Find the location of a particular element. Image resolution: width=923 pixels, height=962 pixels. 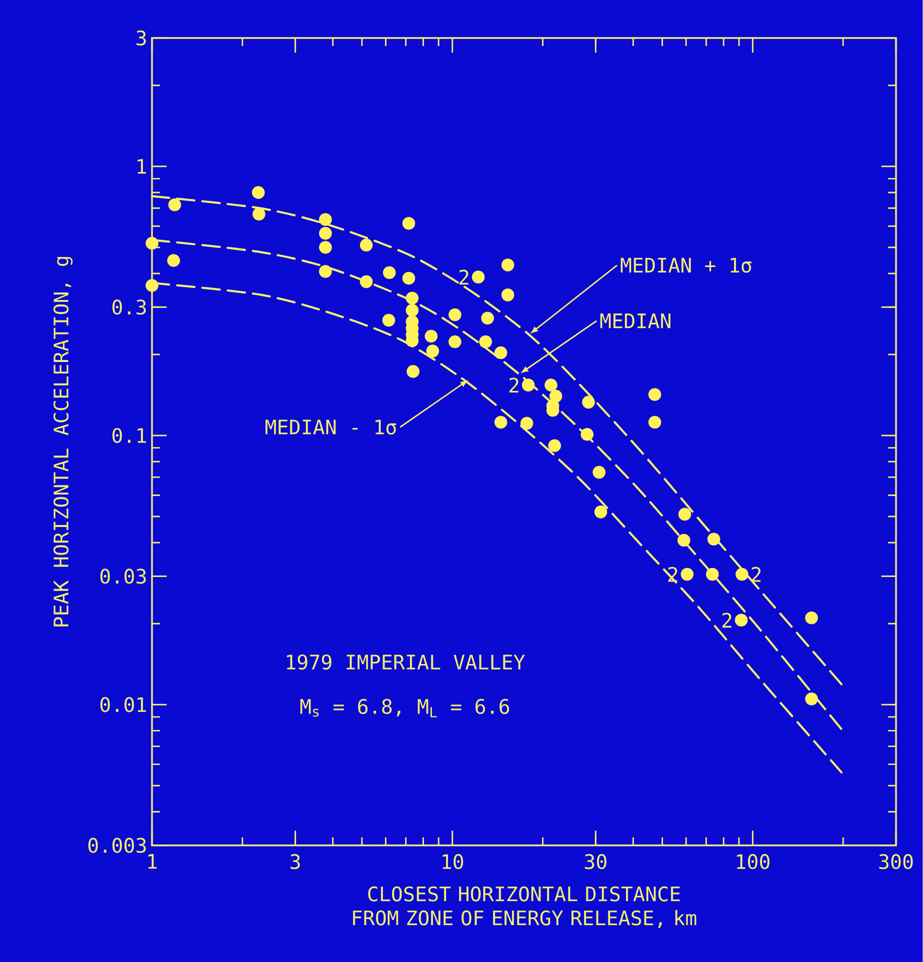

y-tick-label: 0.01 is located at coordinates (123, 704).